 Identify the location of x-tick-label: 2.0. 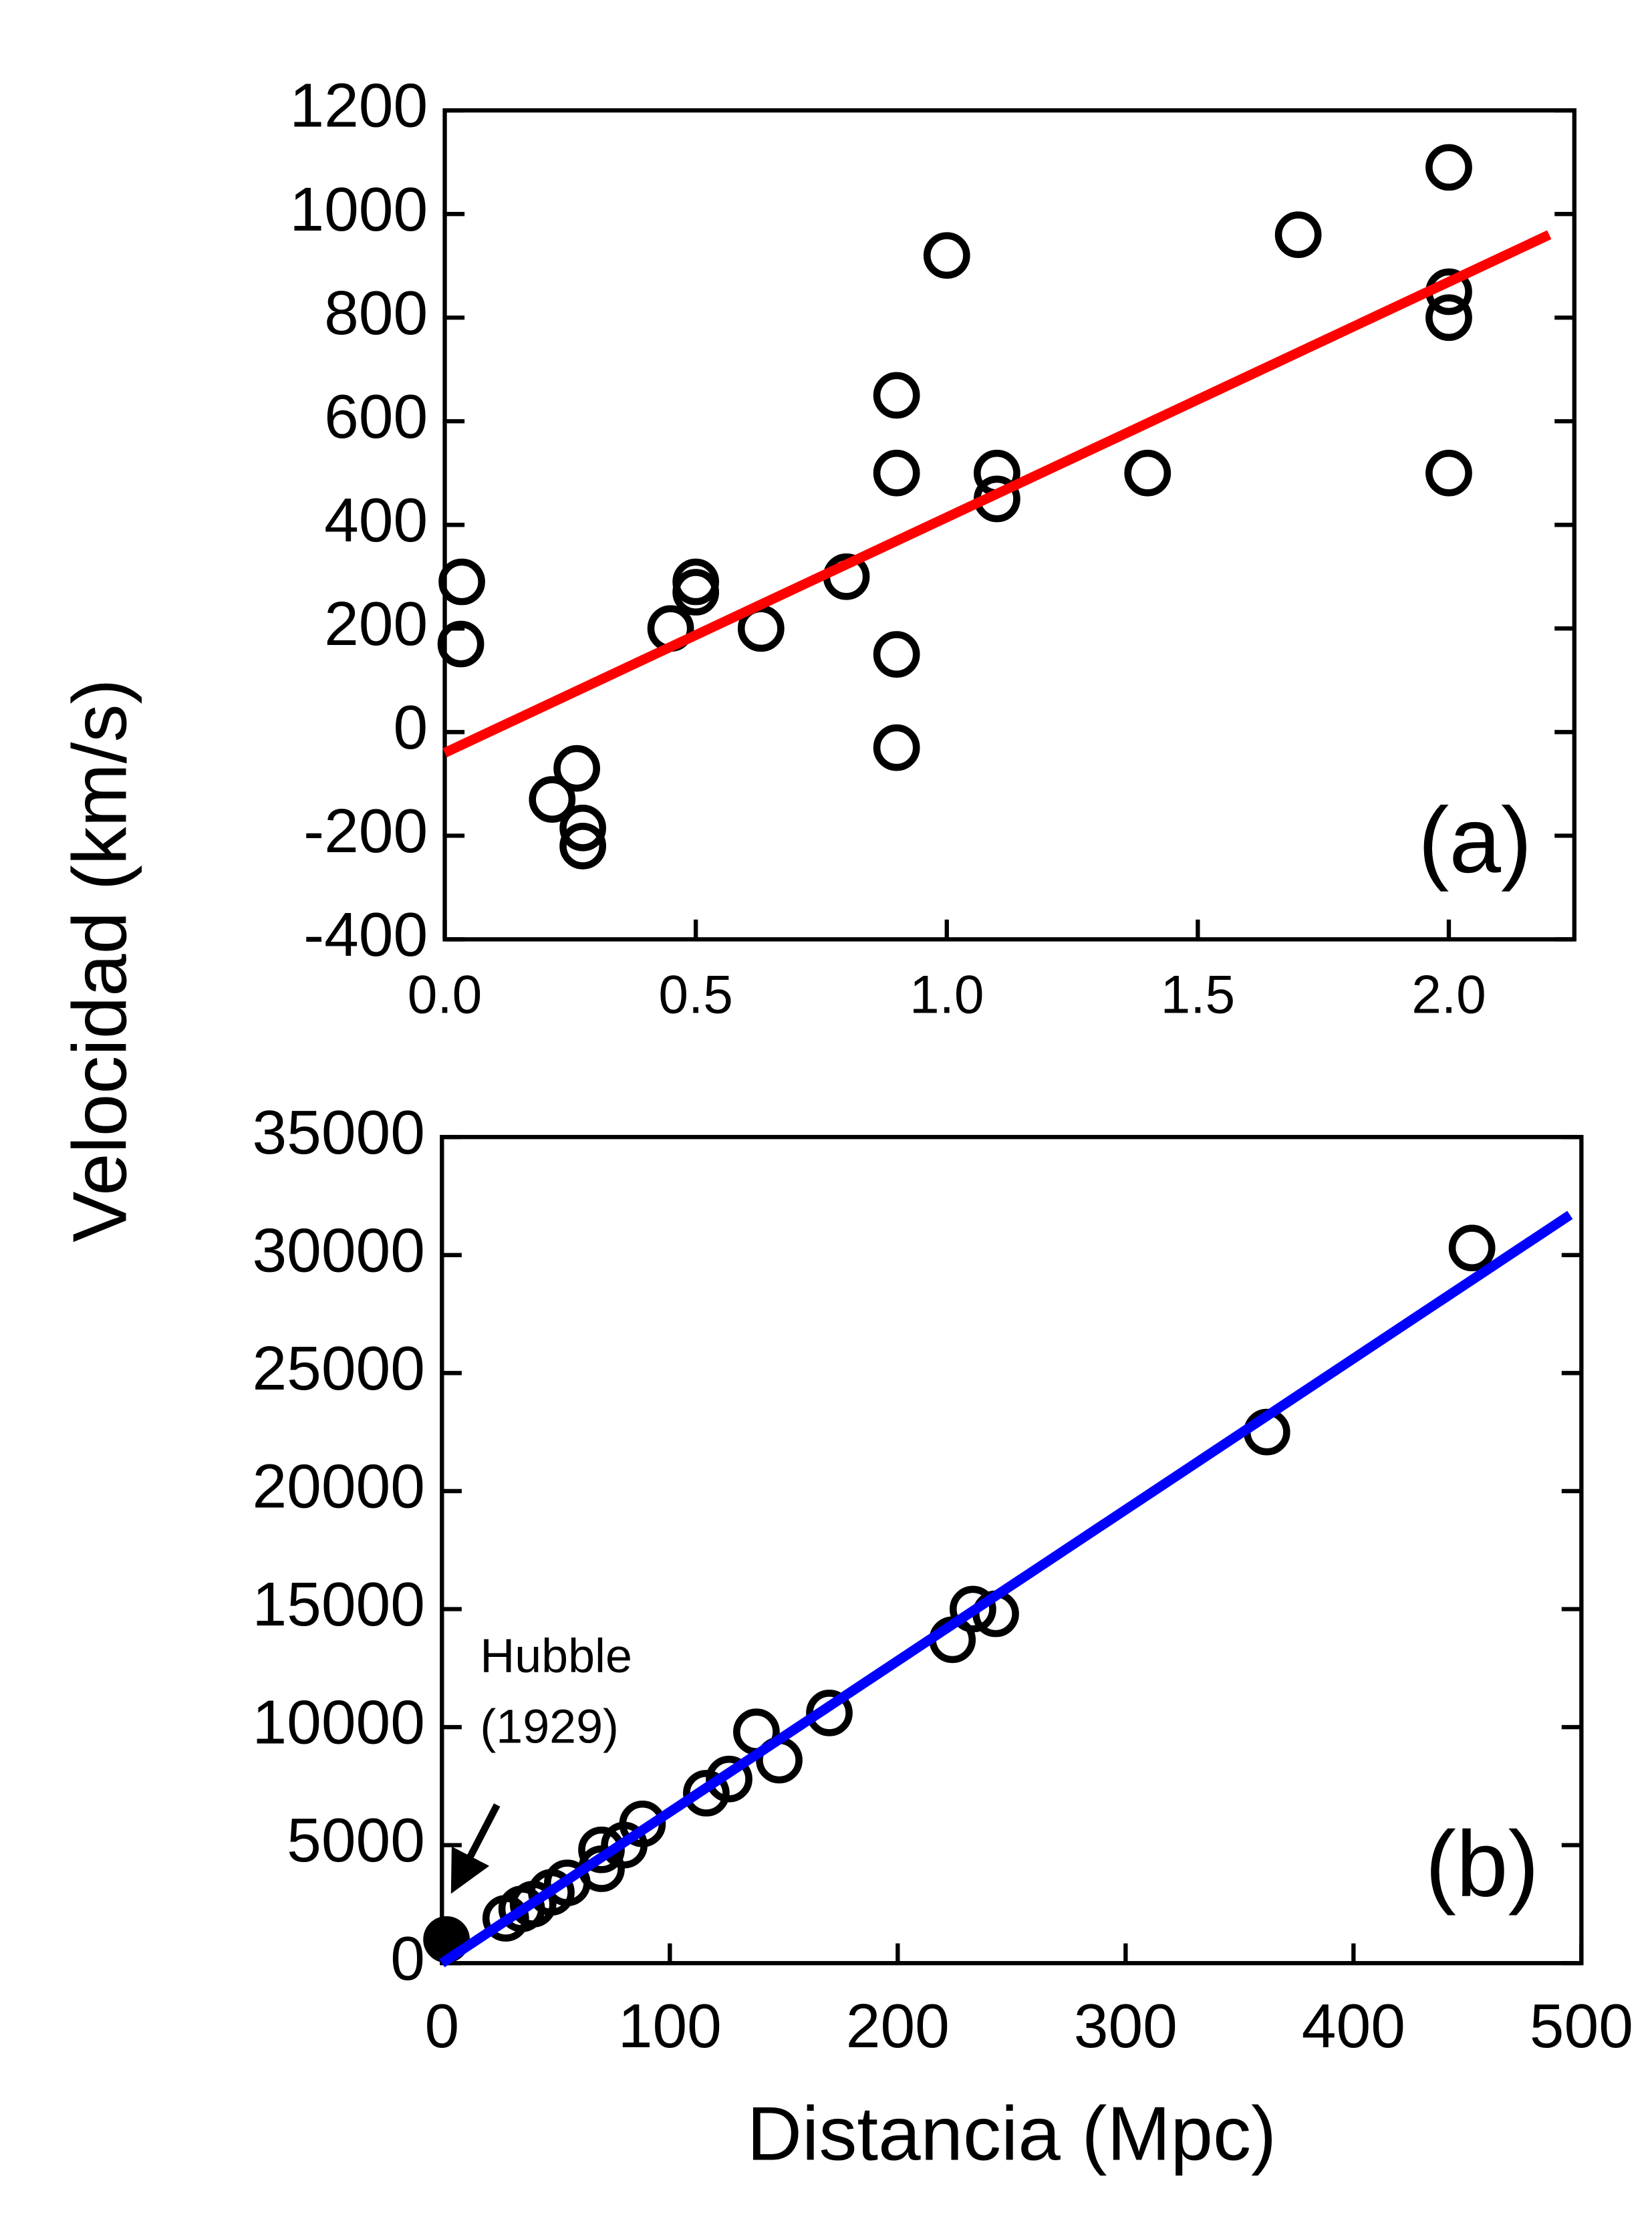
(1448, 994).